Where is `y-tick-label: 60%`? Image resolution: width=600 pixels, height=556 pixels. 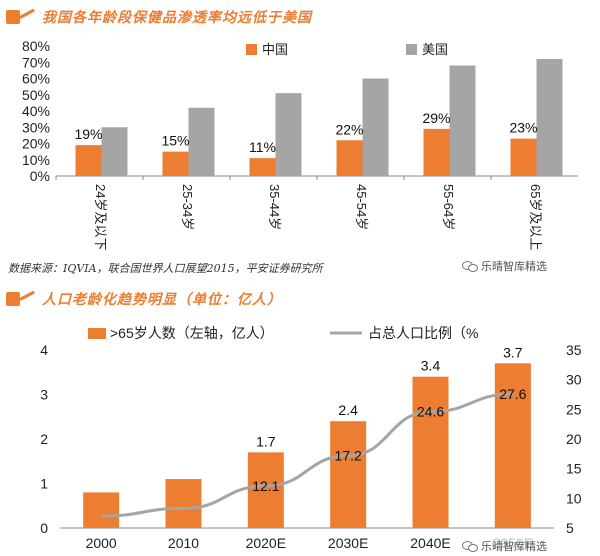 y-tick-label: 60% is located at coordinates (36, 79).